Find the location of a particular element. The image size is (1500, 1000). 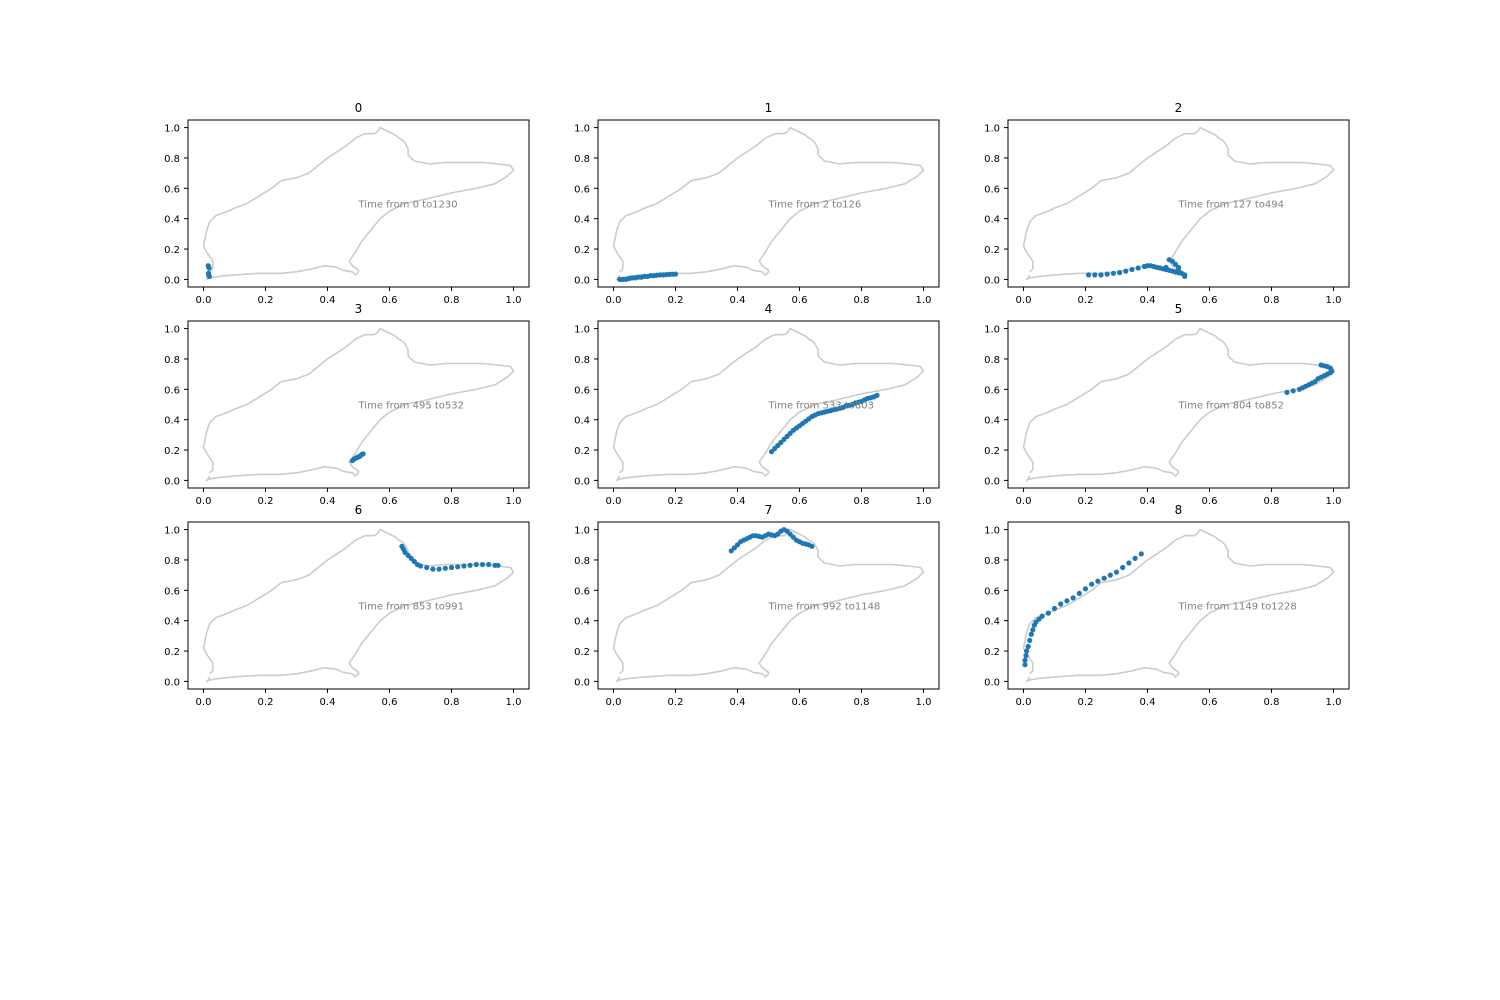

panel-title: 2 is located at coordinates (1179, 108).